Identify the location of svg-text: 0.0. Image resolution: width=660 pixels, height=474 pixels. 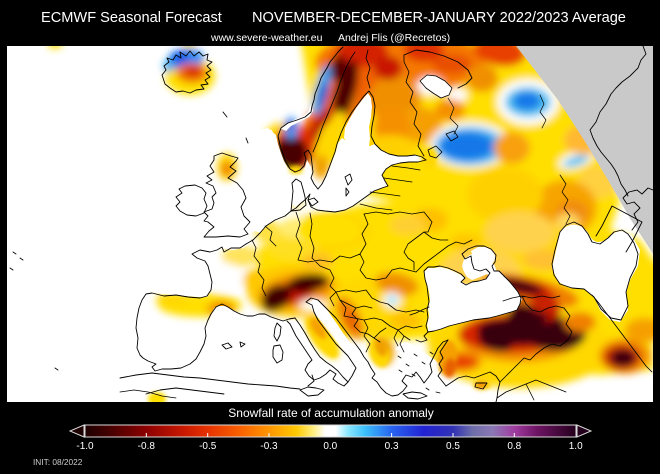
(330, 446).